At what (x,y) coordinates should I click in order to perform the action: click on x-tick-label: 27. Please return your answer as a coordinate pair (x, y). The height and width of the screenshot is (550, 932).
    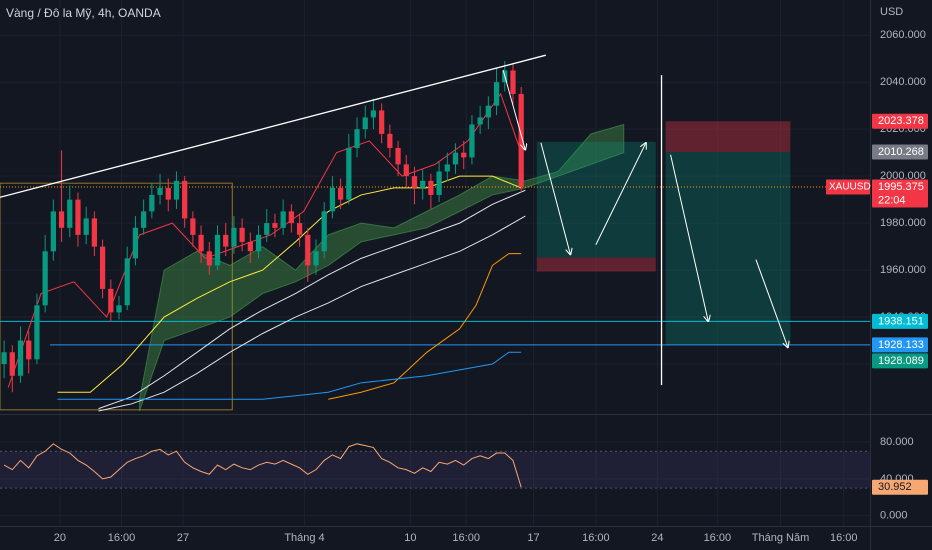
    Looking at the image, I should click on (183, 538).